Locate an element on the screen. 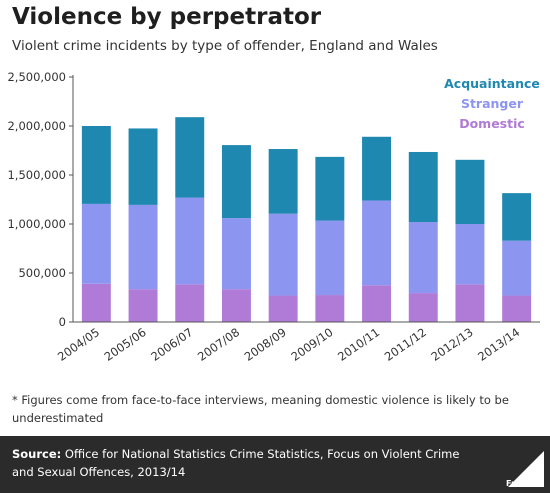 This screenshot has height=493, width=550. y-tick-label: 0 is located at coordinates (62, 322).